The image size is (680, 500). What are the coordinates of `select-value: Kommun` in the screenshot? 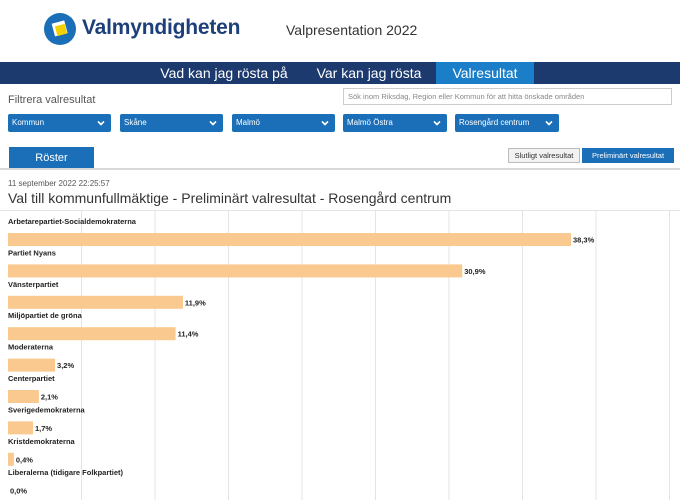 It's located at (28, 122).